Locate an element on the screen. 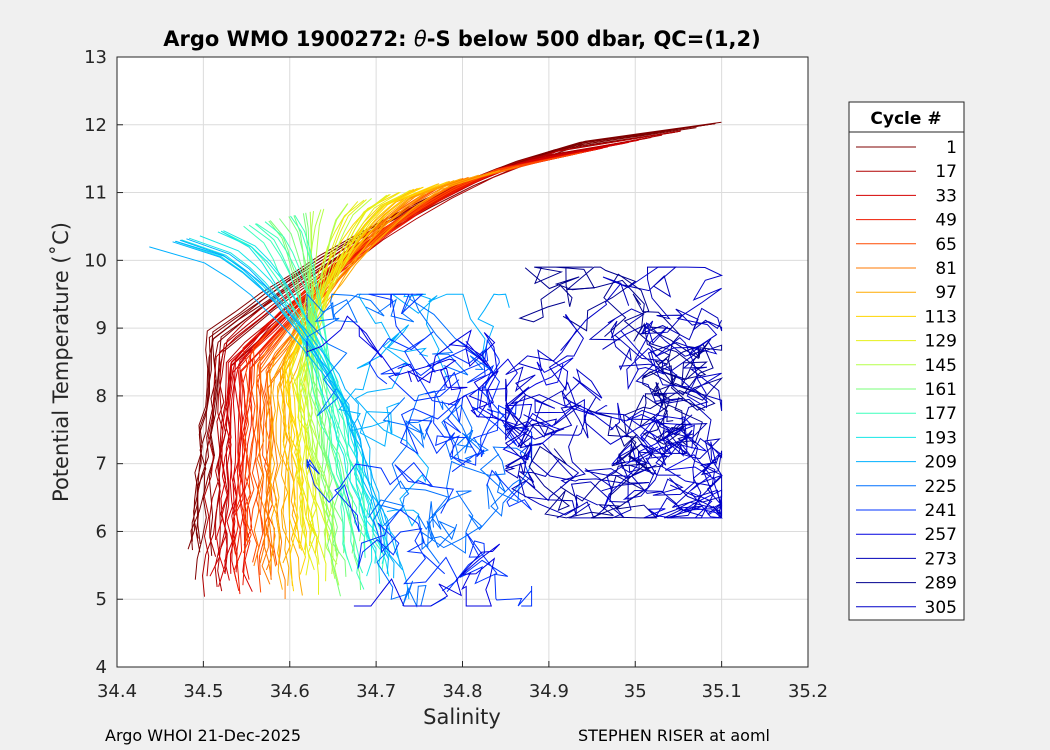  y-tick-label: 8 is located at coordinates (101, 396).